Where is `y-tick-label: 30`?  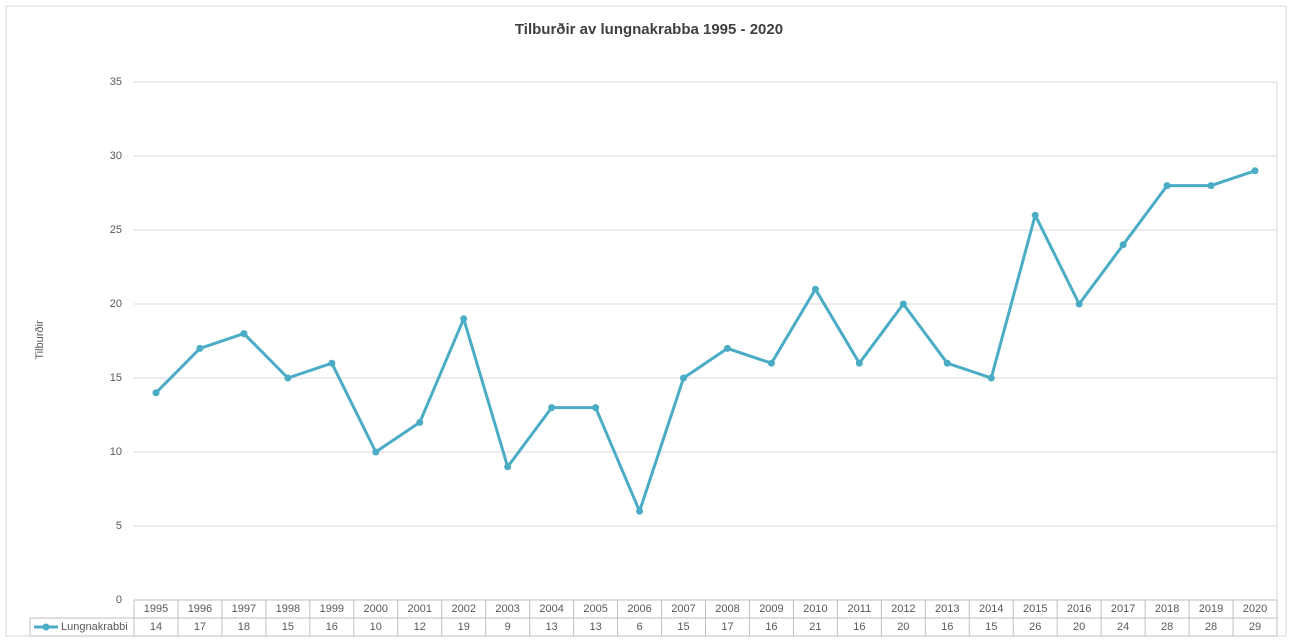 y-tick-label: 30 is located at coordinates (116, 156).